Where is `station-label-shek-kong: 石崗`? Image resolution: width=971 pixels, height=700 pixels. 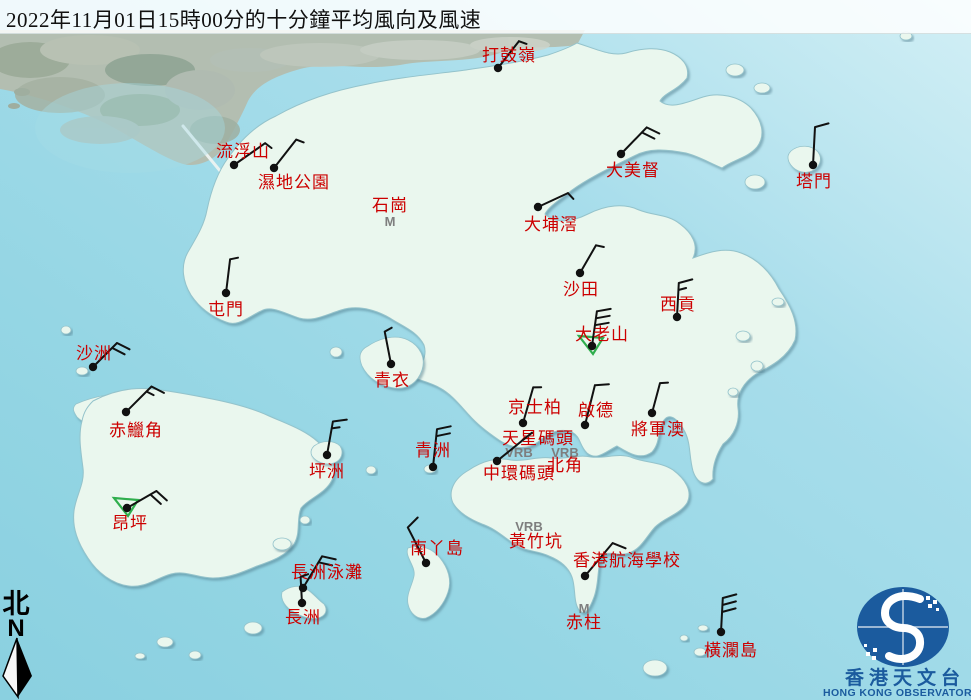
station-label-shek-kong: 石崗 is located at coordinates (390, 205).